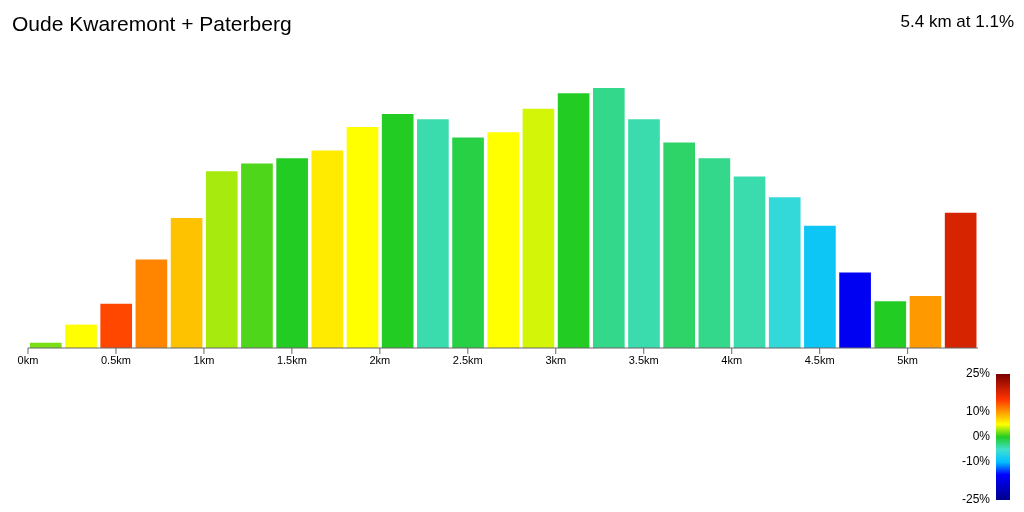 Image resolution: width=1024 pixels, height=512 pixels. Describe the element at coordinates (467, 359) in the screenshot. I see `x-tick-label: 2.5km` at that location.